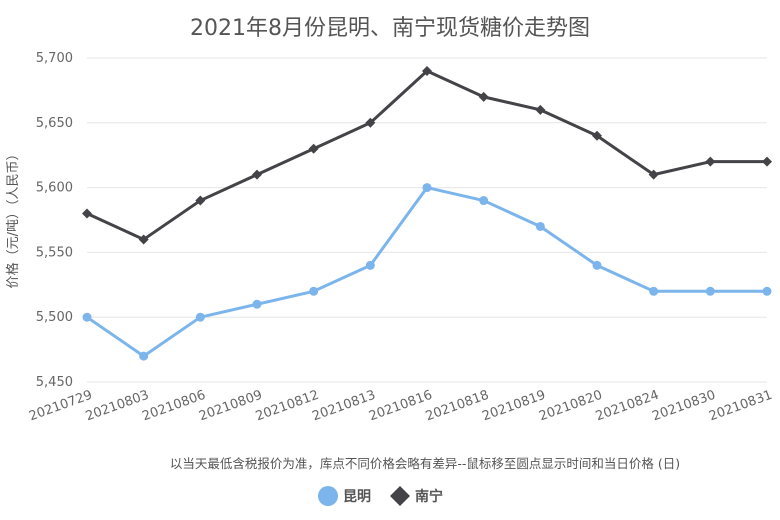 The height and width of the screenshot is (520, 780). I want to click on y-tick-label: 5,700, so click(54, 58).